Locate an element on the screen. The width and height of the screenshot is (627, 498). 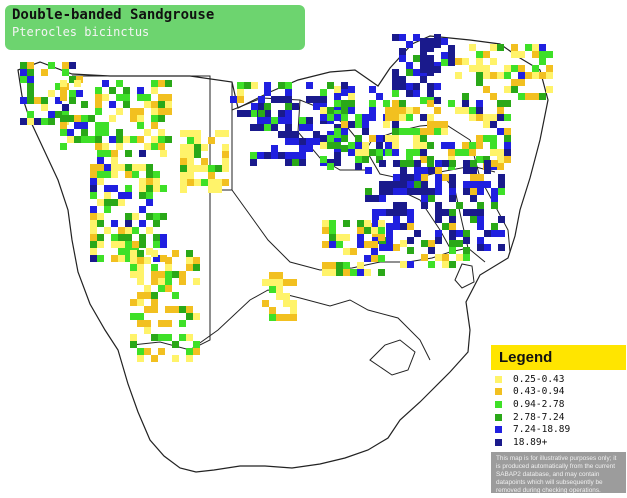
legend-row: 18.89+ is located at coordinates (560, 442).